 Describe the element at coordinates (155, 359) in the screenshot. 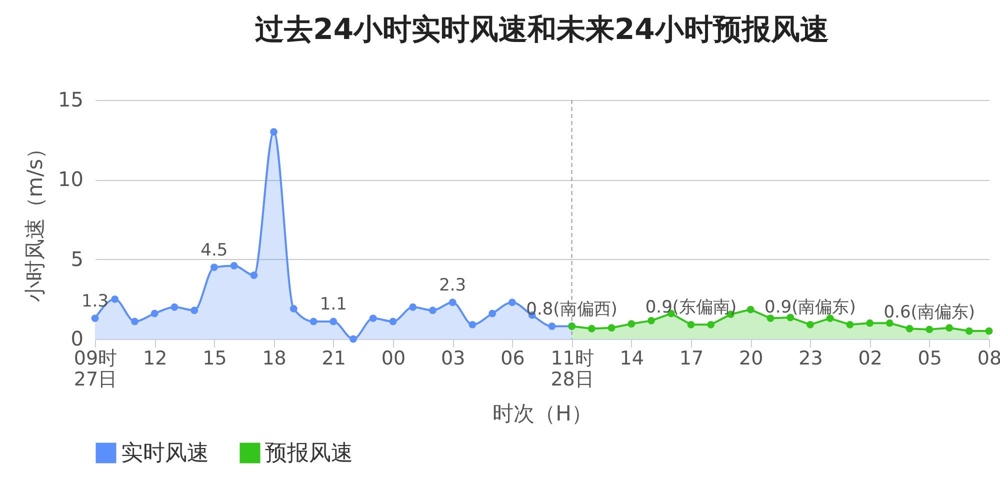

I see `x-tick-label: 12` at that location.